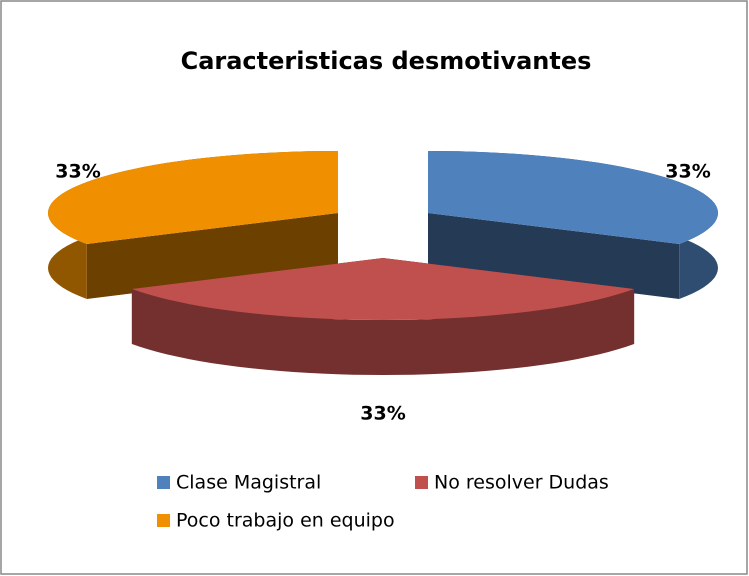 The height and width of the screenshot is (576, 749). What do you see at coordinates (386, 61) in the screenshot?
I see `chart-title: Caracteristicas desmotivantes` at bounding box center [386, 61].